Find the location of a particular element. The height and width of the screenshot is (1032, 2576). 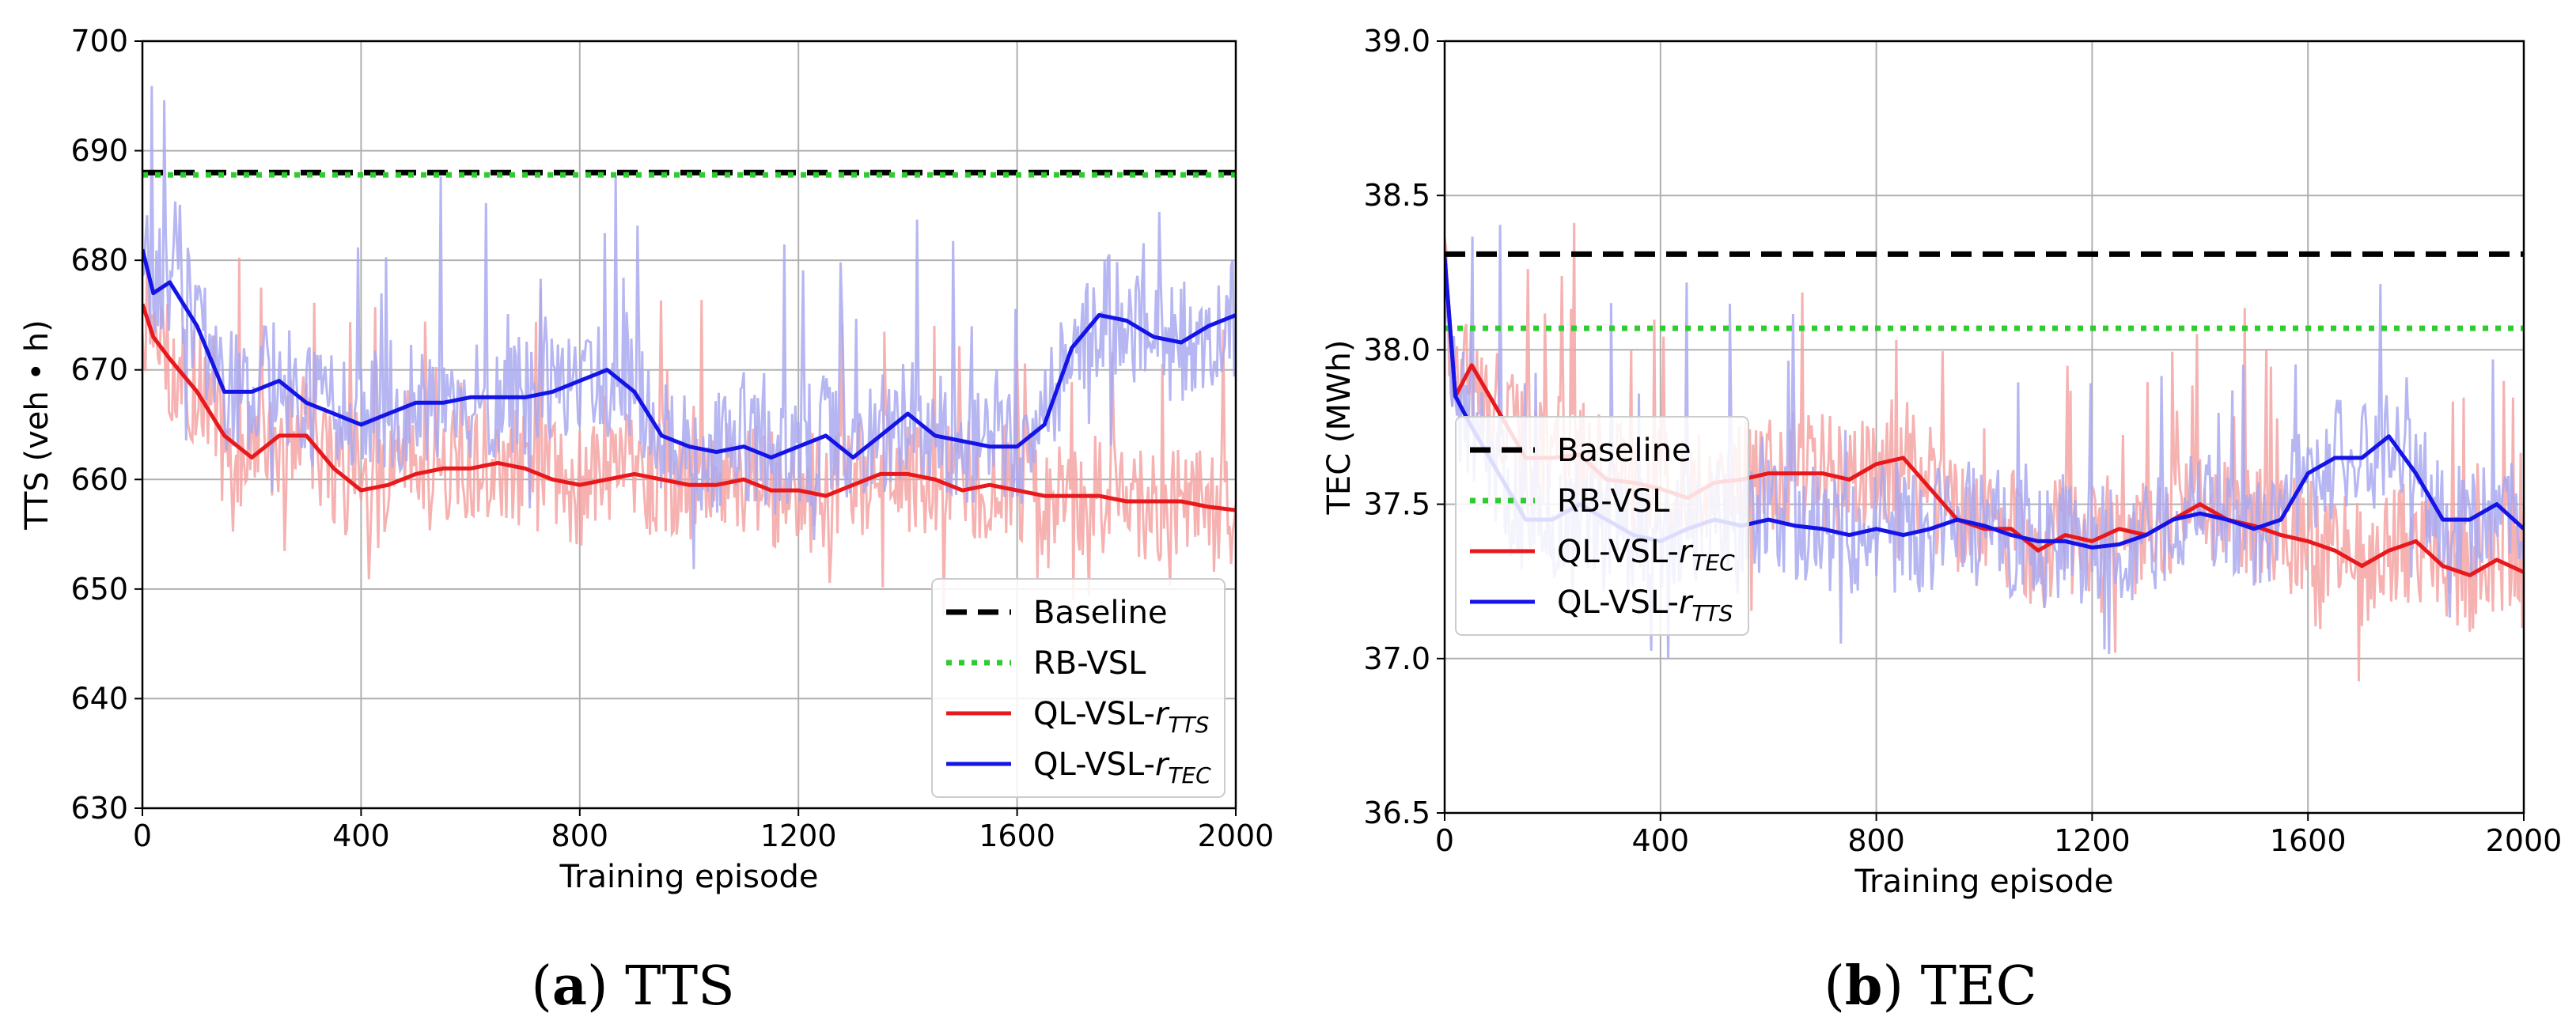

y-tick-label: 36.5 is located at coordinates (1396, 813).